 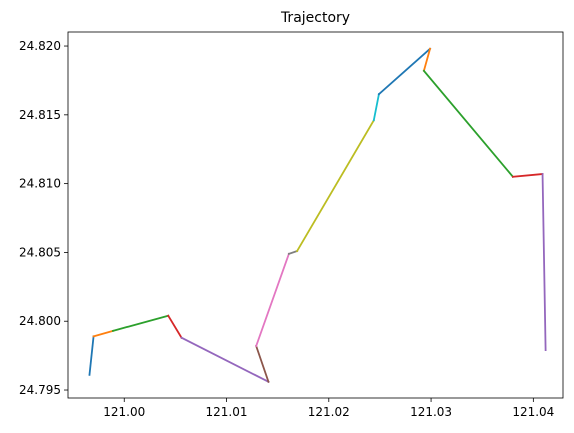 What do you see at coordinates (40, 184) in the screenshot?
I see `y-tick-label: 24.810` at bounding box center [40, 184].